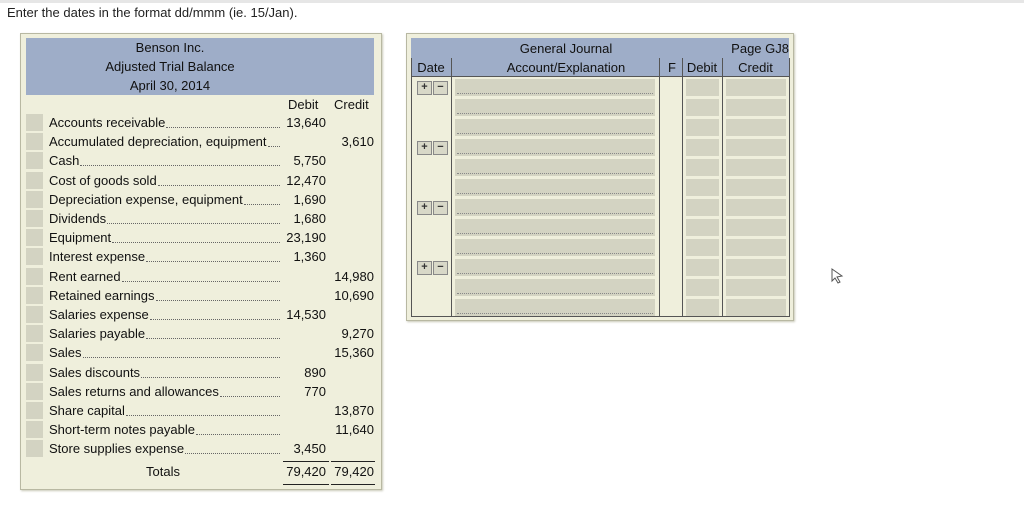 The image size is (1024, 506). Describe the element at coordinates (85, 276) in the screenshot. I see `account-label: Rent earned` at that location.